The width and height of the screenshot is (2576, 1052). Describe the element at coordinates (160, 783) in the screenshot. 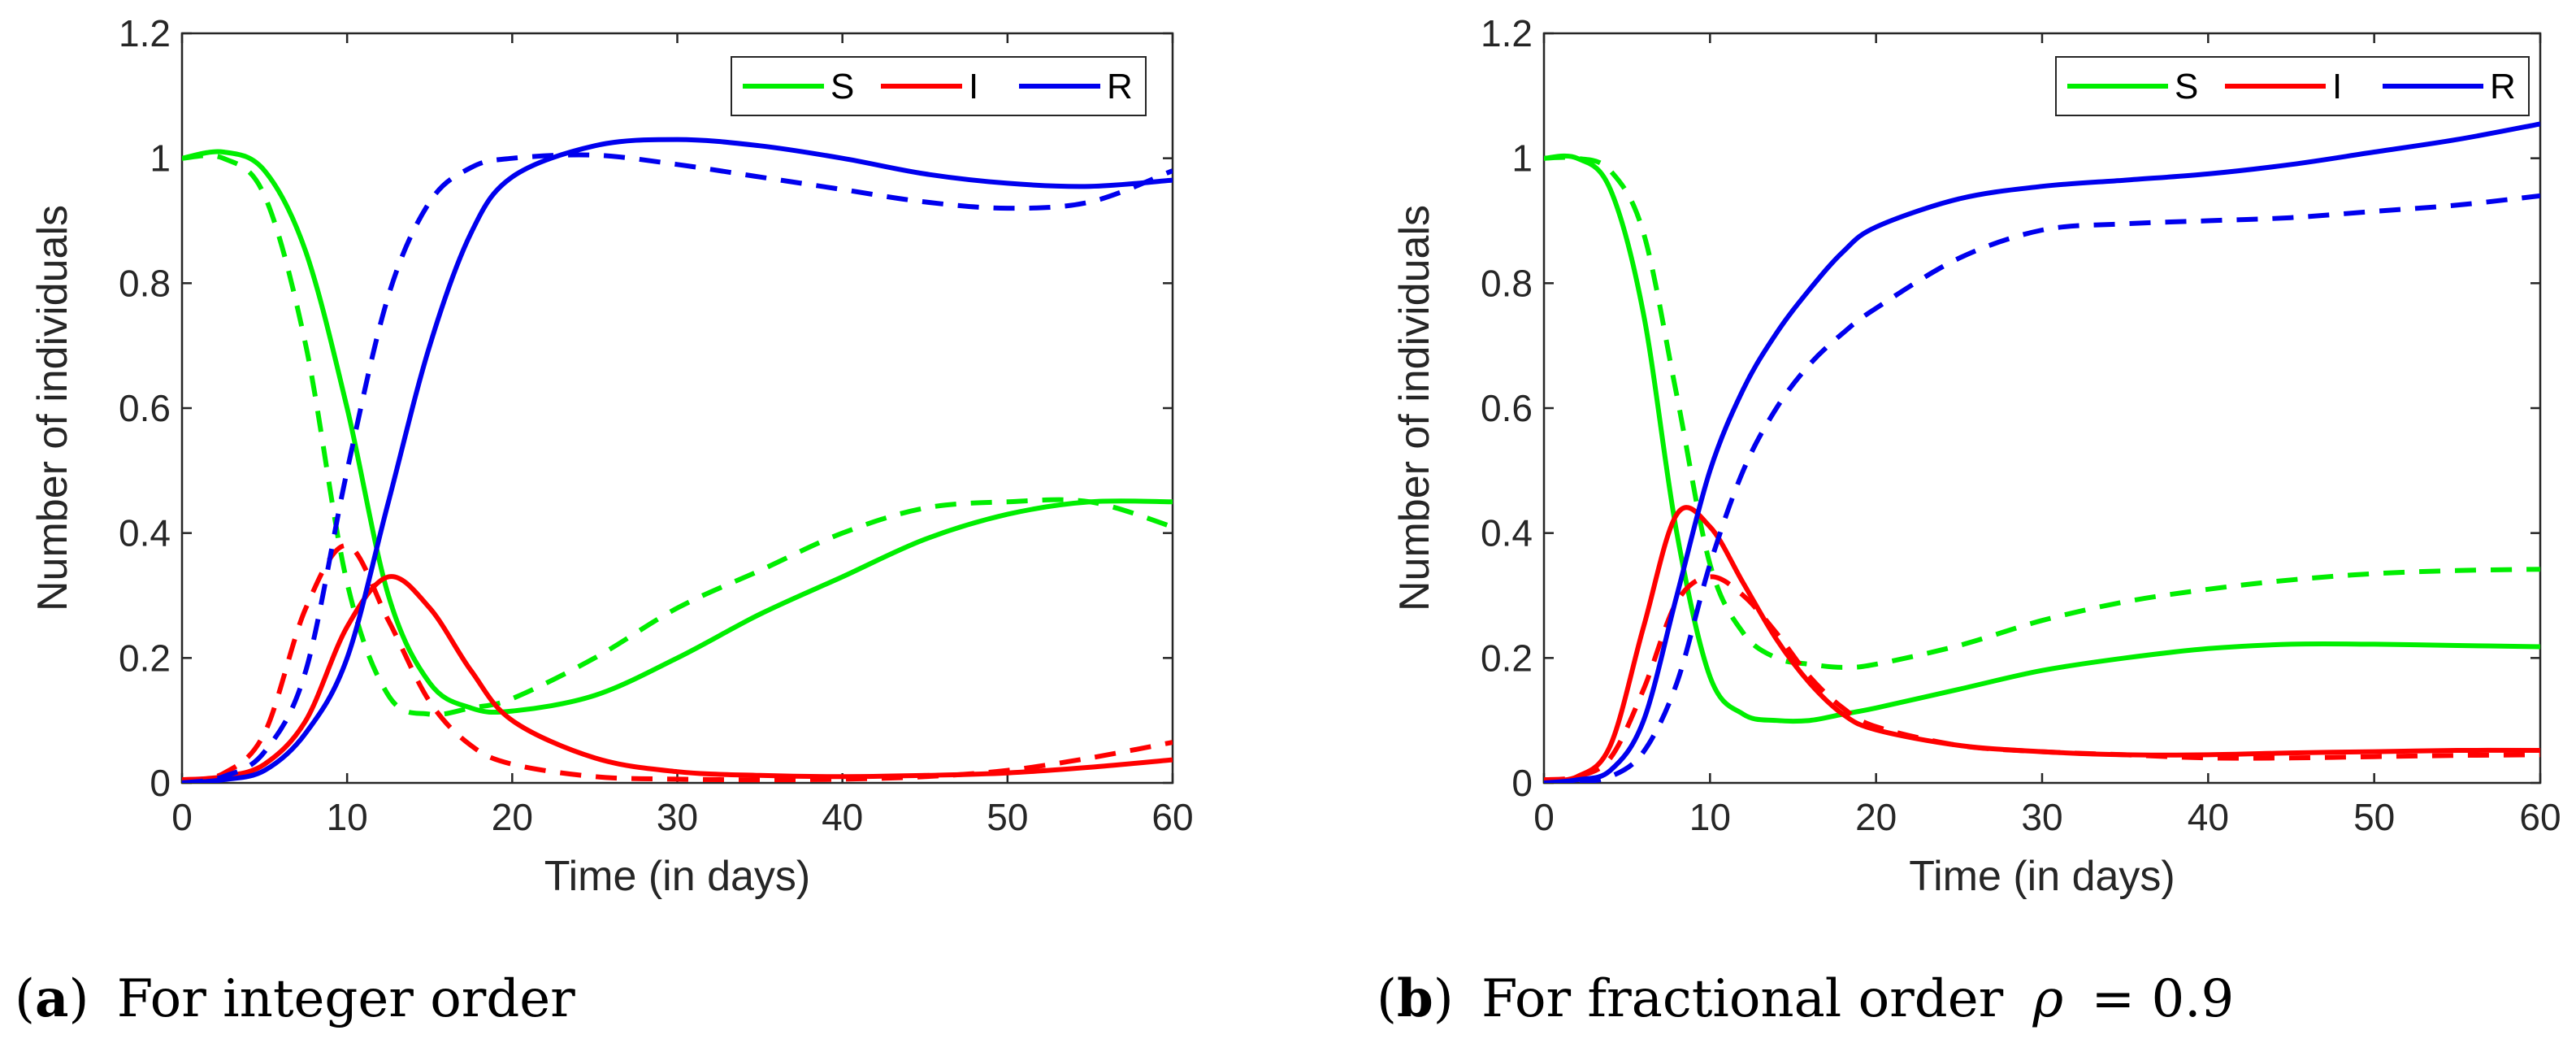

I see `panel-a-ytick-label-0: 0` at that location.